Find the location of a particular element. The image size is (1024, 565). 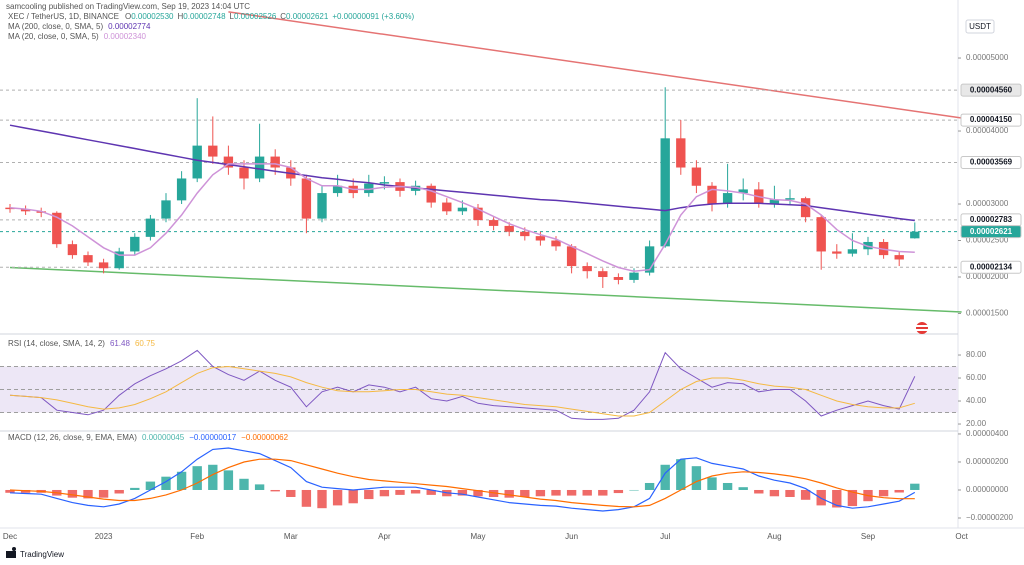

legend-text: +0.00000091 (+3.60%) is located at coordinates (373, 16).